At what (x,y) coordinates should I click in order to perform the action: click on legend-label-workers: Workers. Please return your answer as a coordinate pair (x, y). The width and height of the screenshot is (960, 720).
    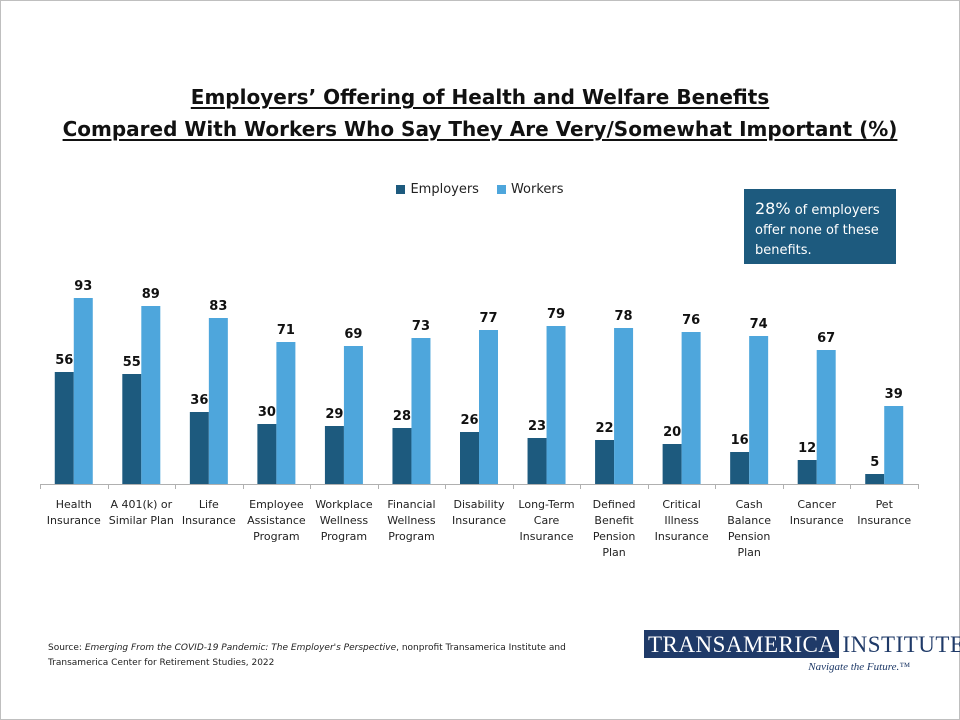
    Looking at the image, I should click on (537, 189).